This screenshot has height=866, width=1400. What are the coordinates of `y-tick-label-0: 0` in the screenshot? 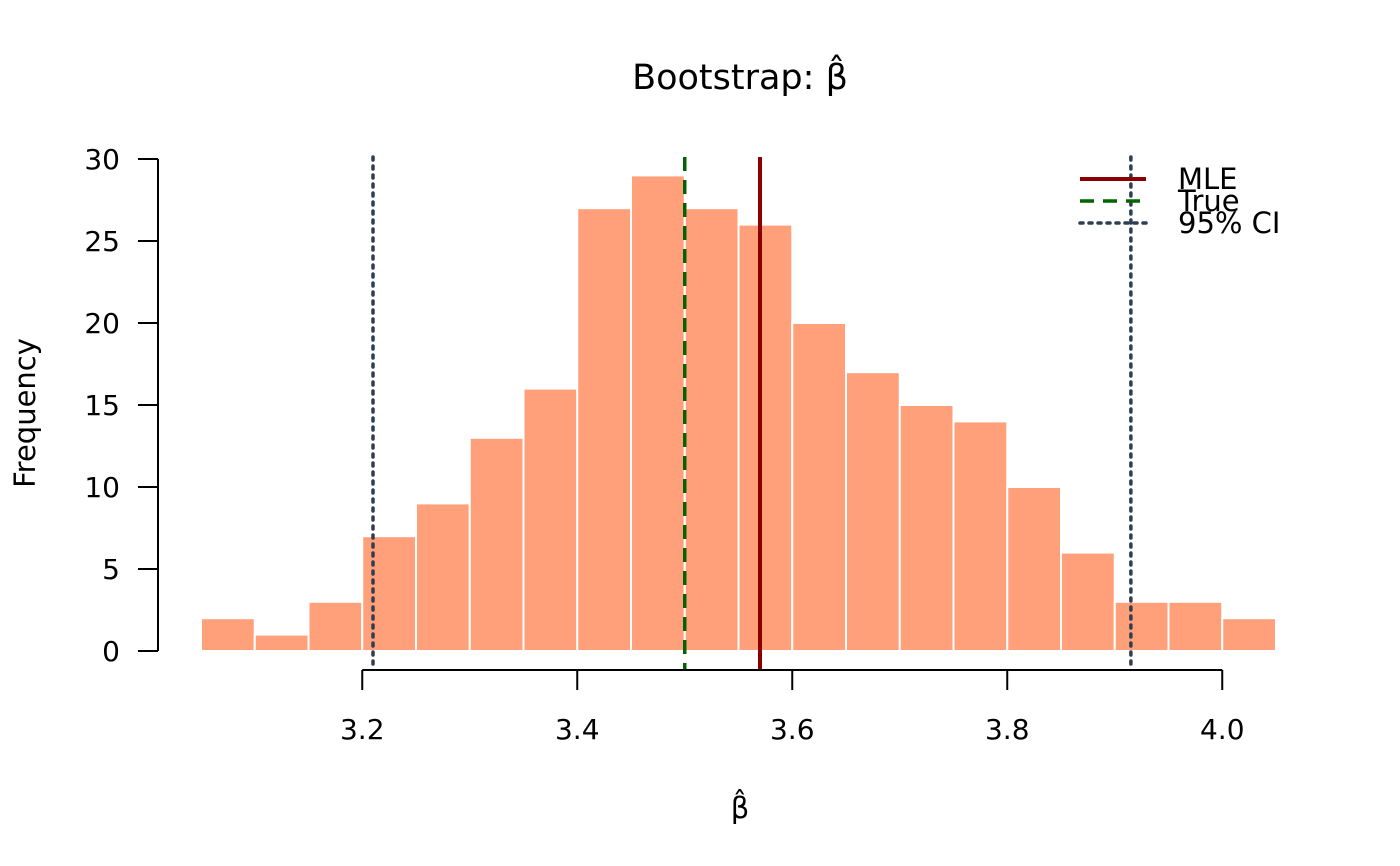 It's located at (111, 651).